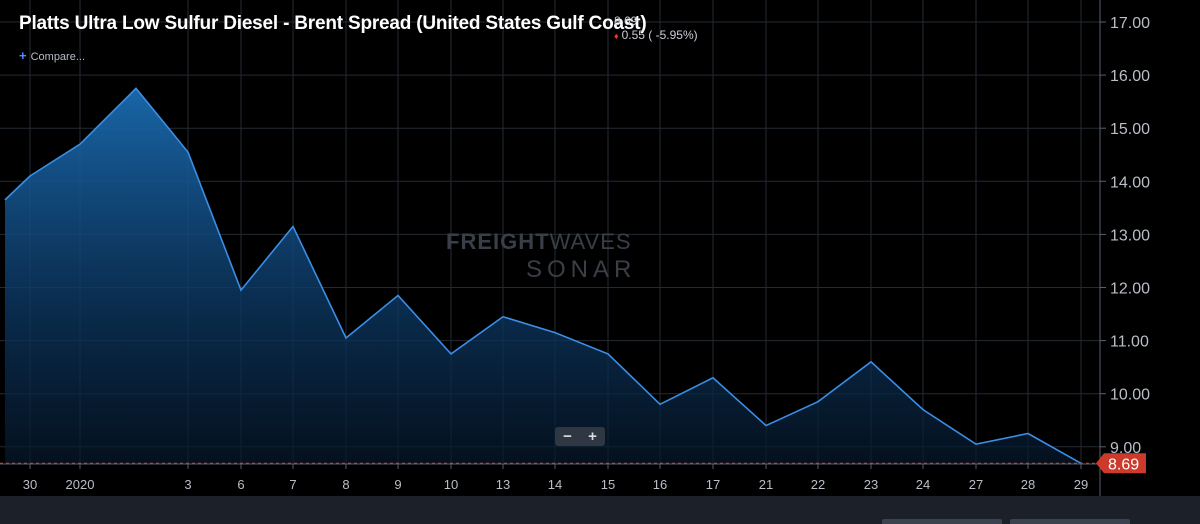 Image resolution: width=1200 pixels, height=524 pixels. I want to click on x-tick-label: 30, so click(30, 484).